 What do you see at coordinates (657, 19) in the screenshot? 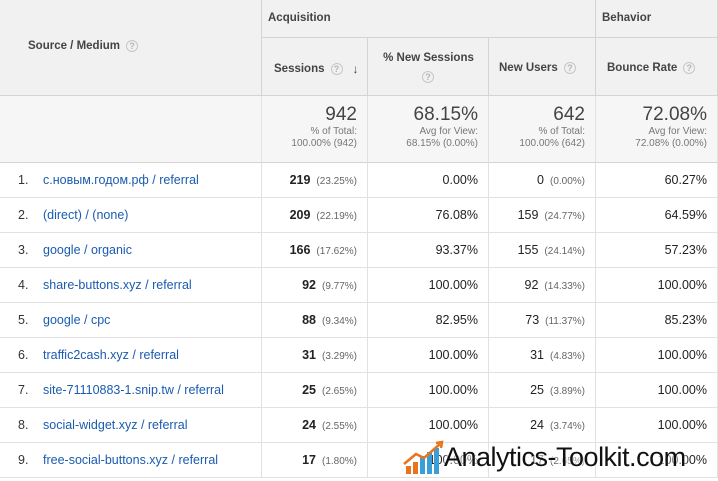
I see `behavior-group-header: Behavior` at bounding box center [657, 19].